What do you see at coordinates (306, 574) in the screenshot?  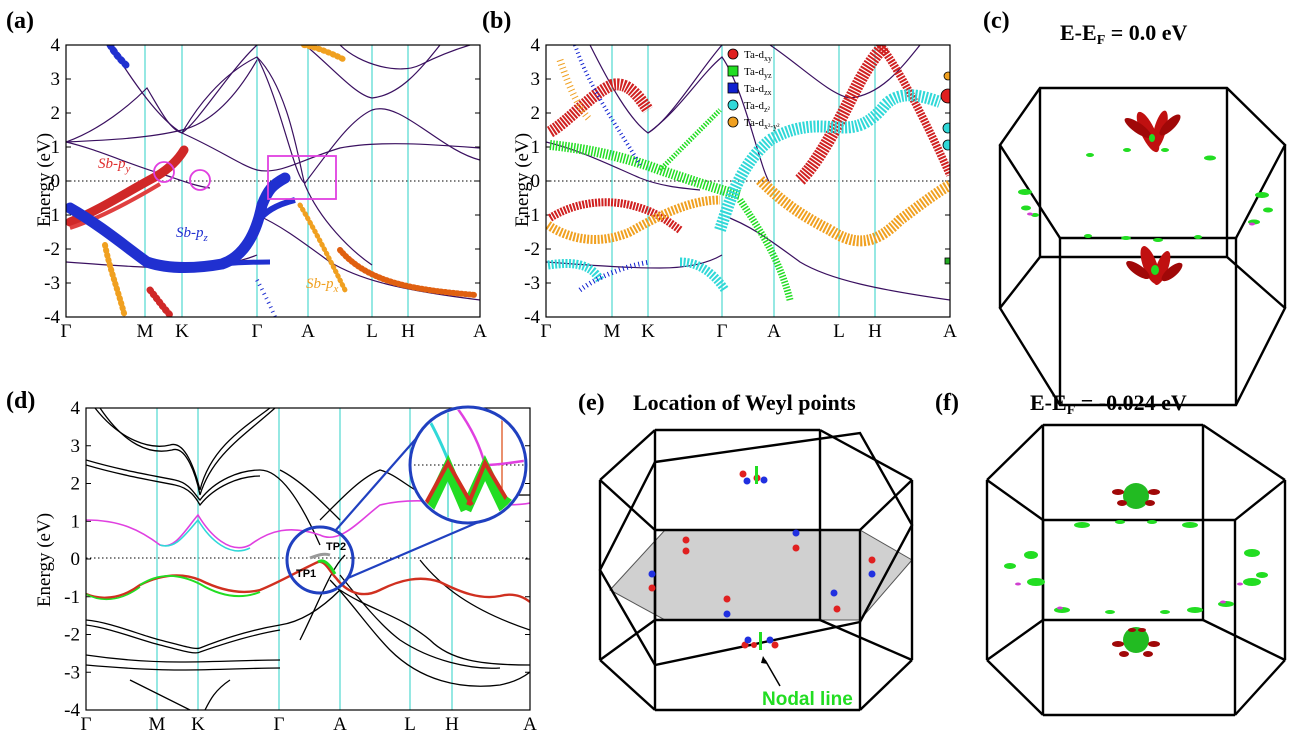 I see `tp1-label: TP1` at bounding box center [306, 574].